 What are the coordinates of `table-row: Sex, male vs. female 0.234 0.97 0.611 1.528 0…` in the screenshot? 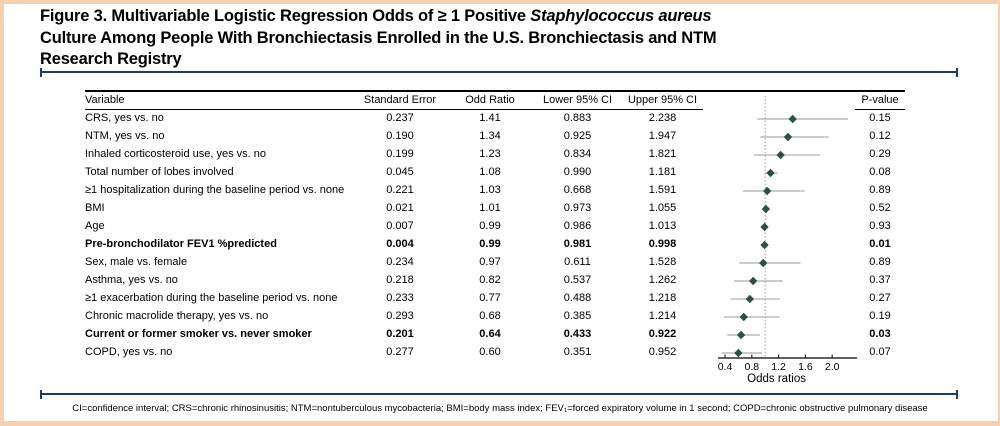 It's located at (495, 262).